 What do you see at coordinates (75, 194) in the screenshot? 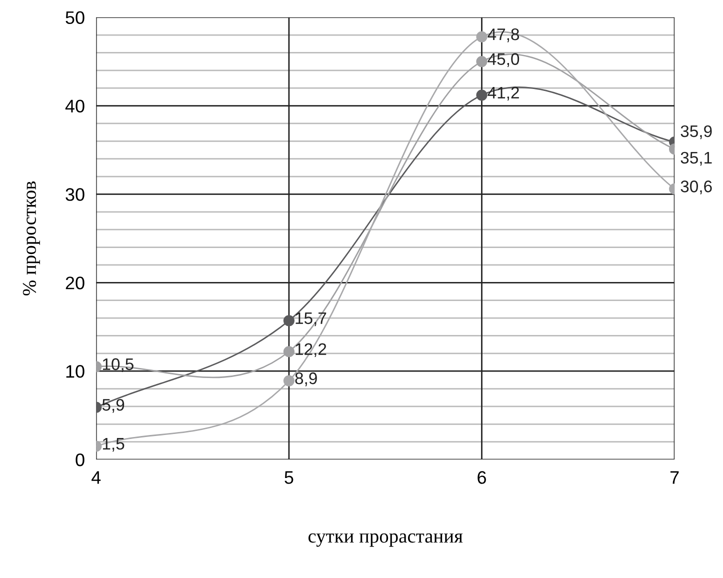
I see `y-tick-label: 30` at bounding box center [75, 194].